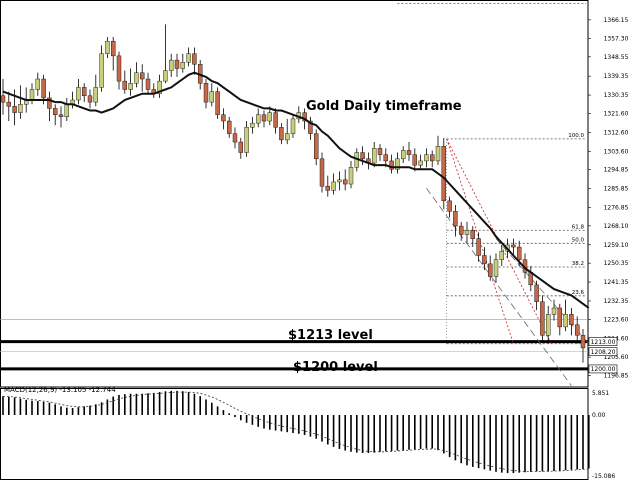 This screenshot has width=640, height=485. What do you see at coordinates (603, 476) in the screenshot?
I see `macd-axis-label: -15.086` at bounding box center [603, 476].